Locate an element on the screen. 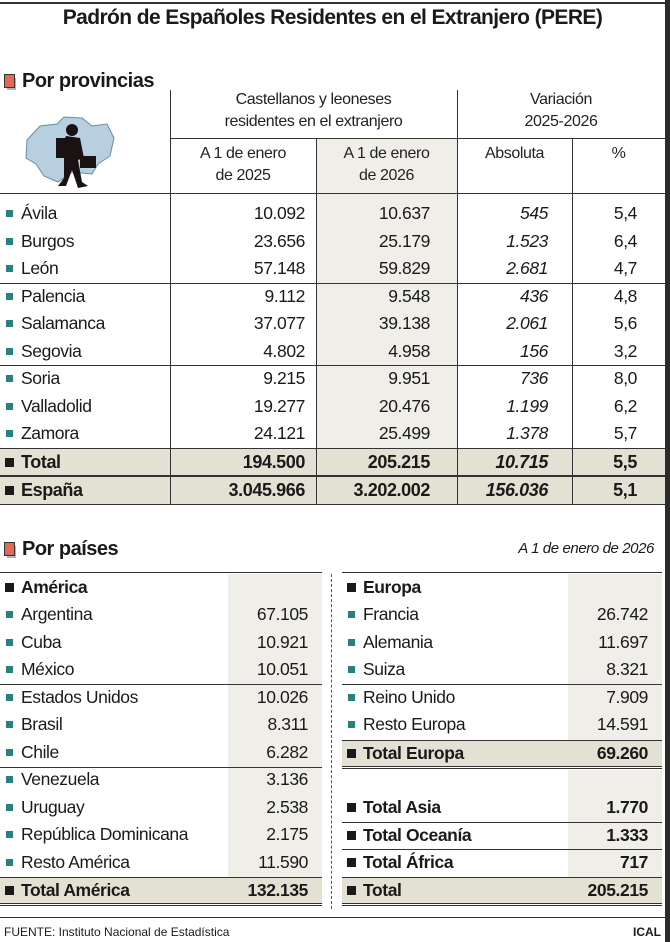 This screenshot has width=670, height=942. province-name: Palencia is located at coordinates (53, 295).